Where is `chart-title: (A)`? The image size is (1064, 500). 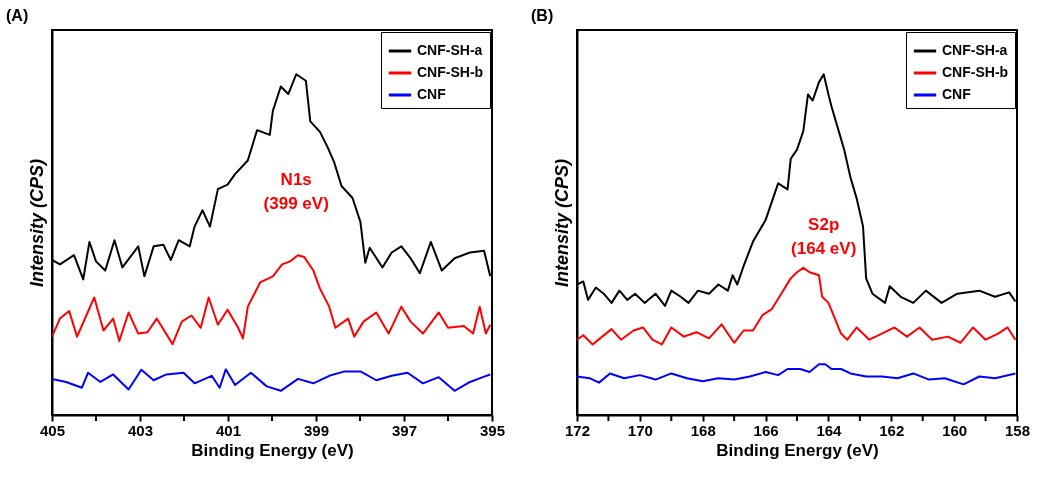 chart-title: (A) is located at coordinates (17, 15).